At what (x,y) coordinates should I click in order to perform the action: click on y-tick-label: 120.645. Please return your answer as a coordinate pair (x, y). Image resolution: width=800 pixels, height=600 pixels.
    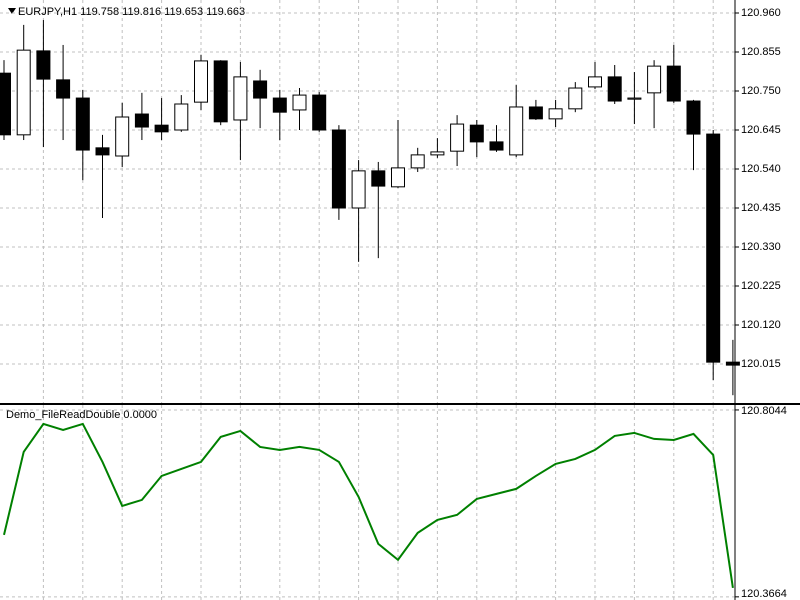
    Looking at the image, I should click on (761, 130).